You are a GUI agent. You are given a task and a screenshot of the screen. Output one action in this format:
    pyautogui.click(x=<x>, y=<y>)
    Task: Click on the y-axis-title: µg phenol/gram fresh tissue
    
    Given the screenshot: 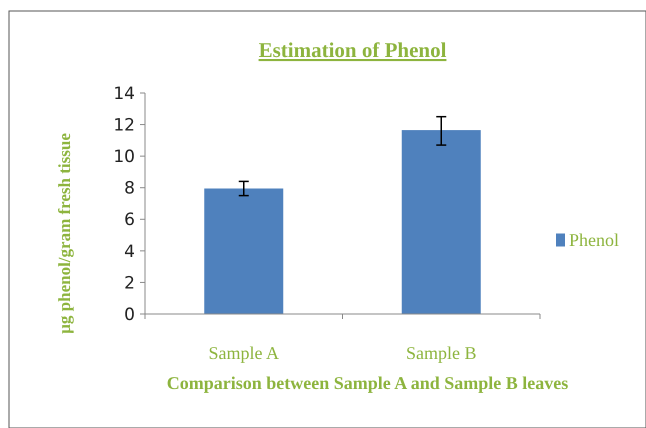 What is the action you would take?
    pyautogui.click(x=64, y=233)
    